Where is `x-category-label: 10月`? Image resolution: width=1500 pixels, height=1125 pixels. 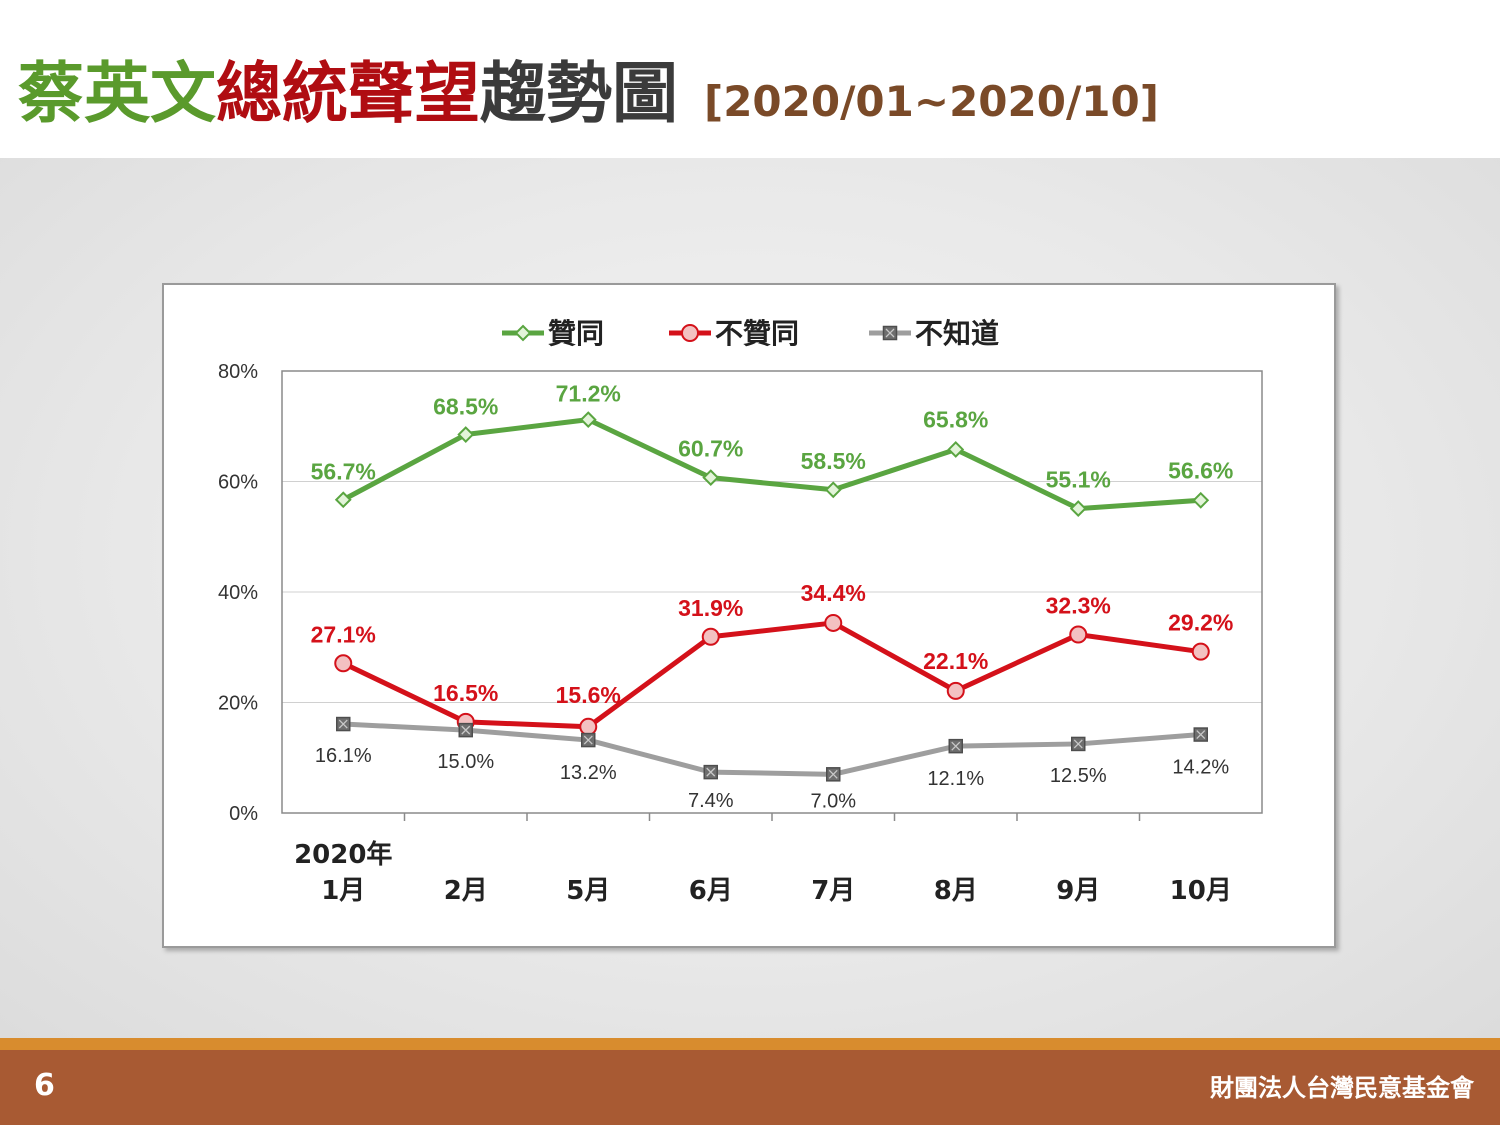
x-category-label: 10月 is located at coordinates (1201, 891).